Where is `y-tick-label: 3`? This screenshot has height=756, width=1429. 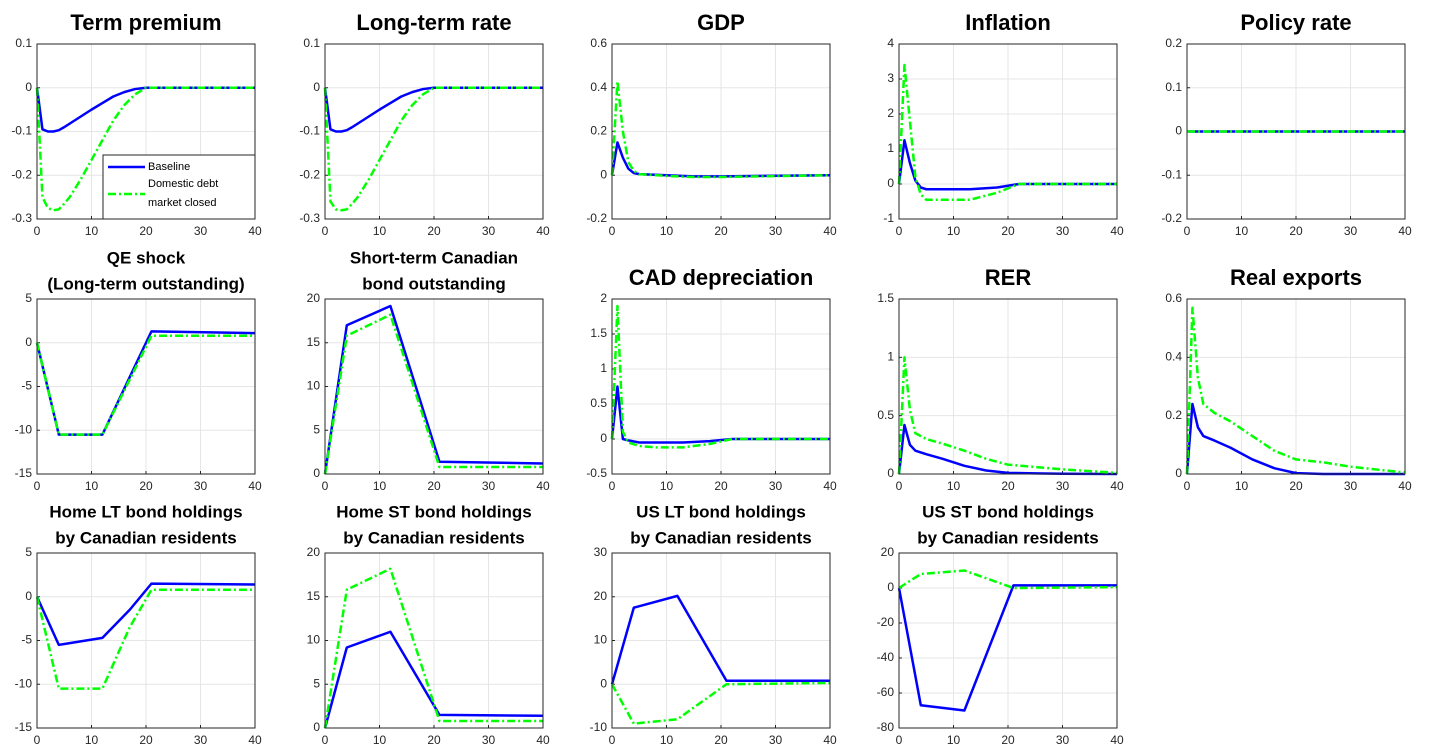 y-tick-label: 3 is located at coordinates (890, 78).